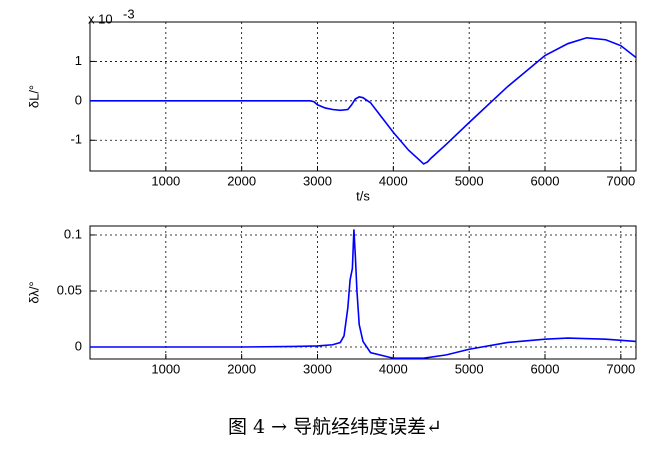  I want to click on axis-multiplier: x 10, so click(100, 18).